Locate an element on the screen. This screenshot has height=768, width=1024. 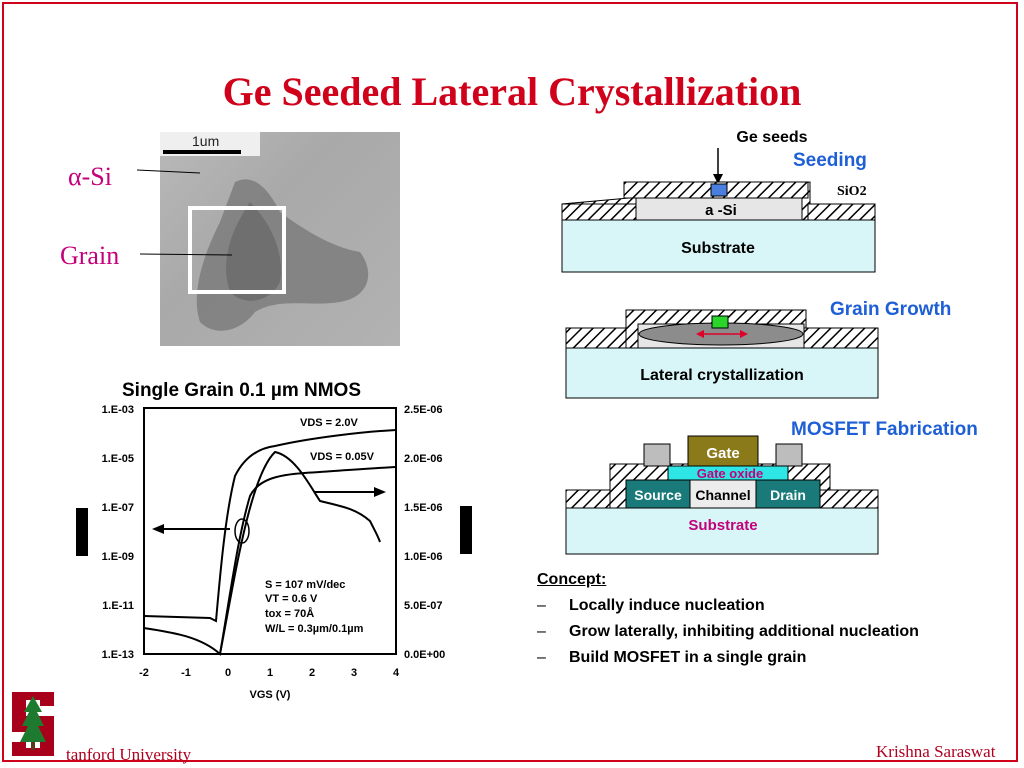
label-vds-low: VDS = 0.05V is located at coordinates (342, 457).